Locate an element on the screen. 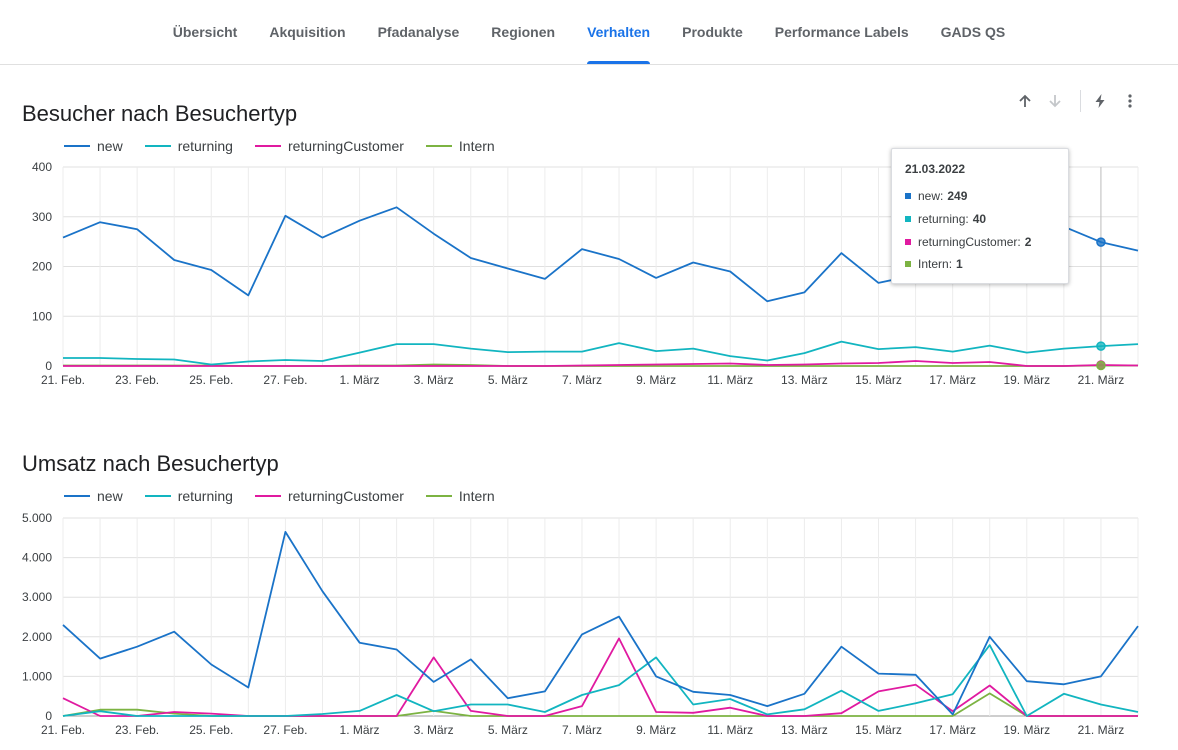 The image size is (1178, 750). tooltip-row-new: new:249 is located at coordinates (936, 196).